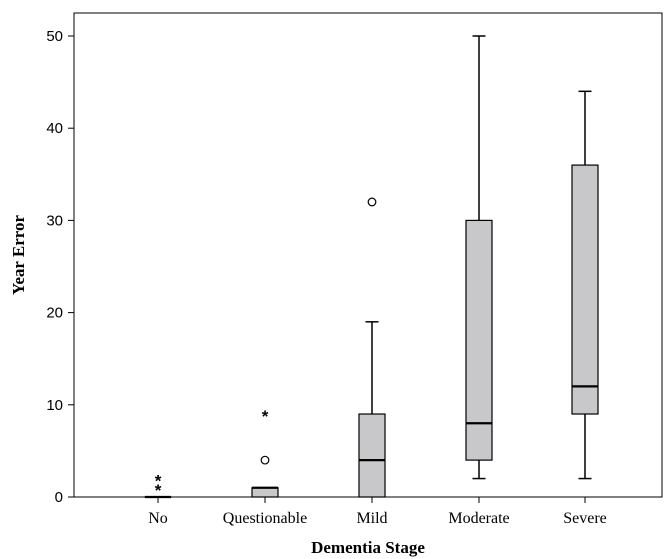 The image size is (664, 559). I want to click on y-tick-label: 0, so click(59, 497).